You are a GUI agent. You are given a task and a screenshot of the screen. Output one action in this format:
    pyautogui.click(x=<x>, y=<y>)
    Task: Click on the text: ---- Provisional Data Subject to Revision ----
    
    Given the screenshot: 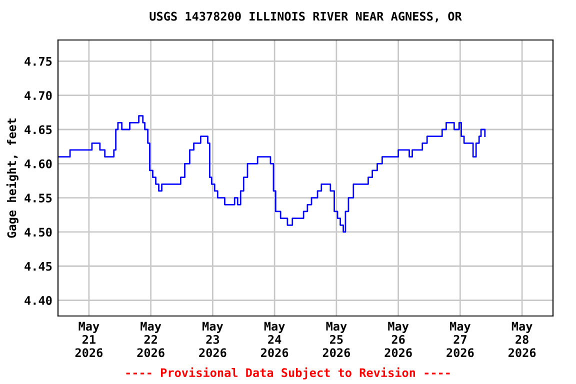 What is the action you would take?
    pyautogui.click(x=288, y=373)
    